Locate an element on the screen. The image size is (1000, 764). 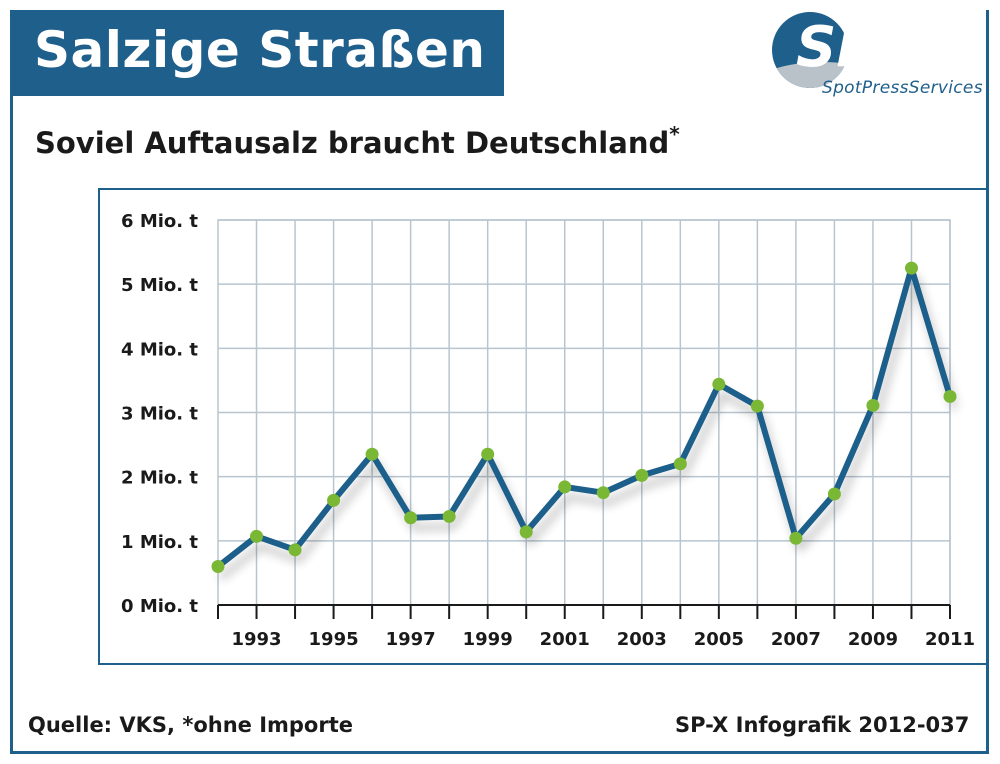
logo-wordmark: SPS is located at coordinates (857, 47).